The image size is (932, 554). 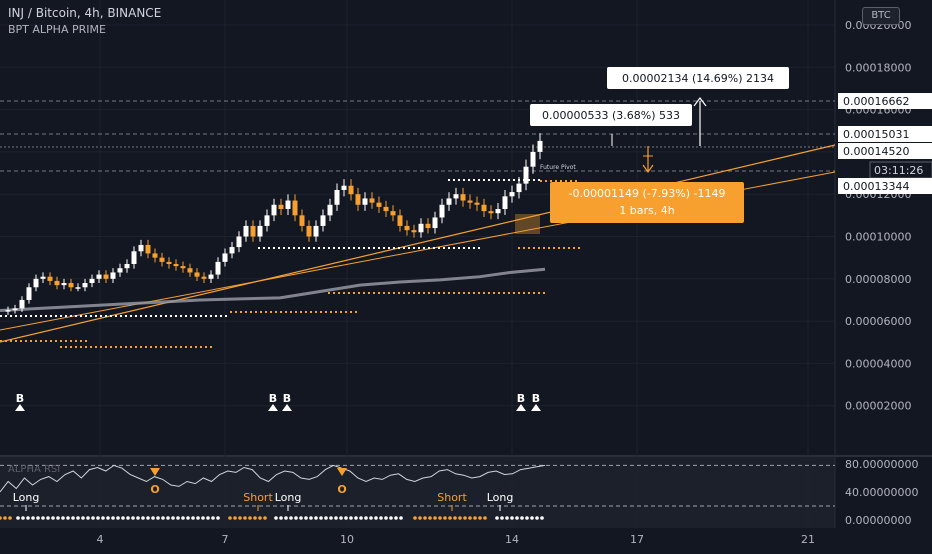 I want to click on measure-small-label-bg, so click(x=611, y=115).